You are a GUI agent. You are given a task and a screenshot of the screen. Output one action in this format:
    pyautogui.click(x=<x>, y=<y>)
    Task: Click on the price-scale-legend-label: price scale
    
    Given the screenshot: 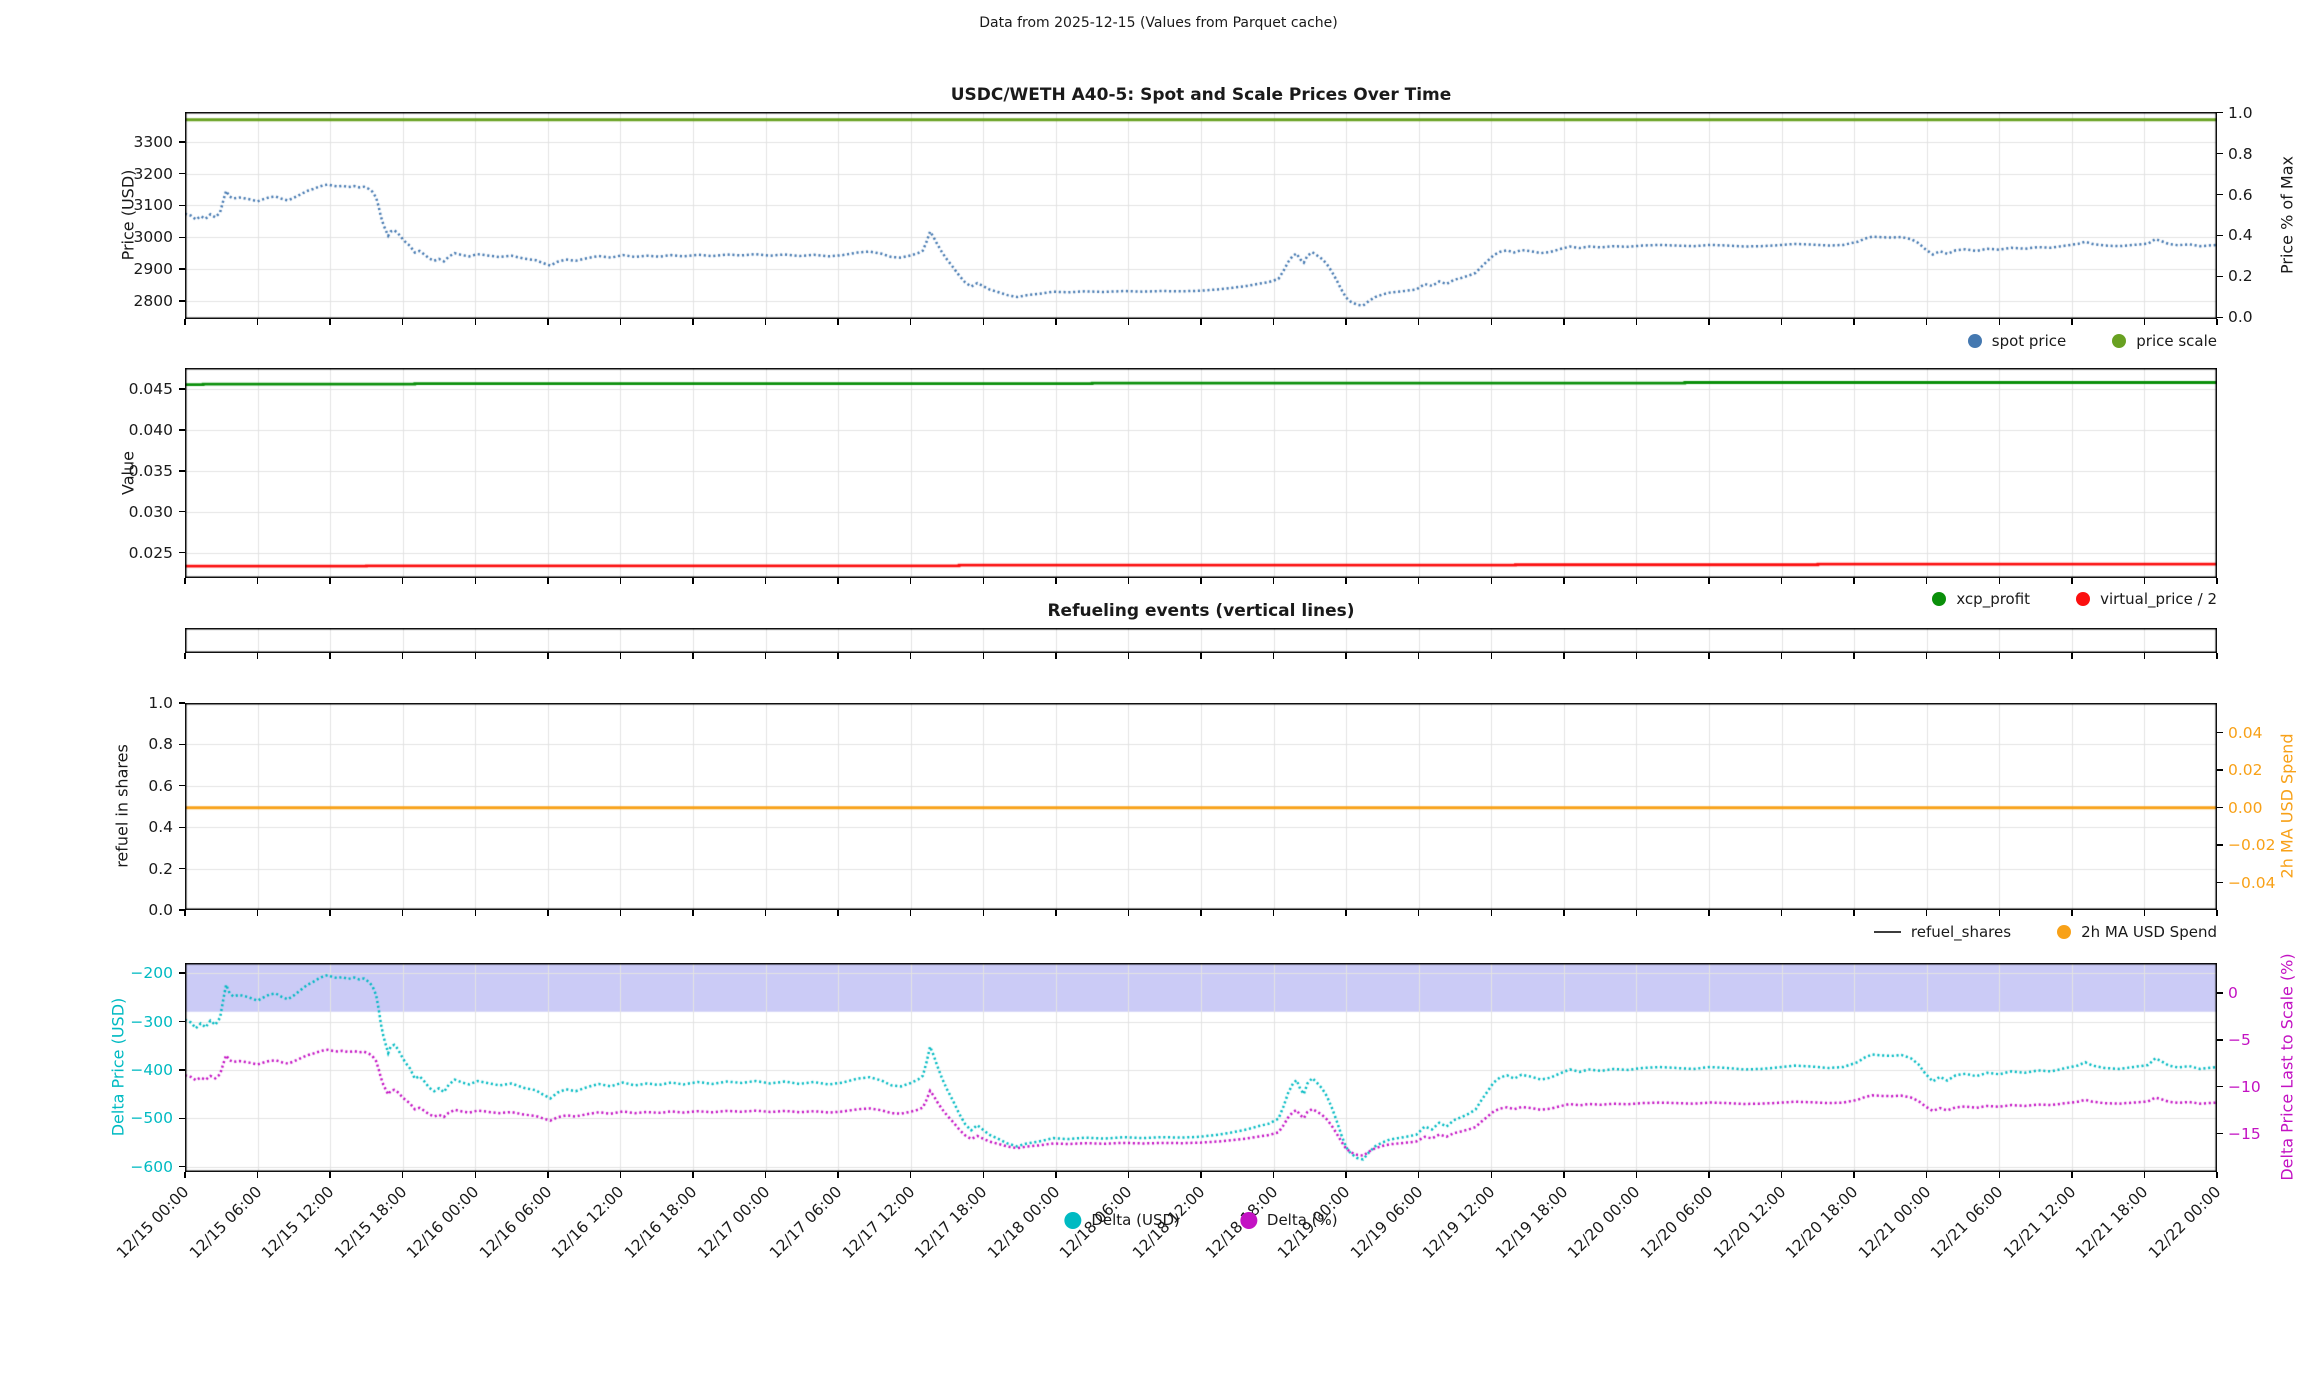 What is the action you would take?
    pyautogui.click(x=2176, y=341)
    